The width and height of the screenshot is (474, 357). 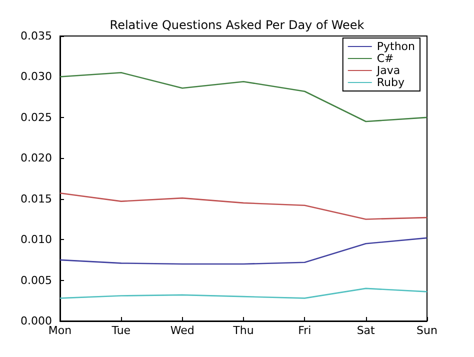 What do you see at coordinates (182, 330) in the screenshot?
I see `x-tick-label: Wed` at bounding box center [182, 330].